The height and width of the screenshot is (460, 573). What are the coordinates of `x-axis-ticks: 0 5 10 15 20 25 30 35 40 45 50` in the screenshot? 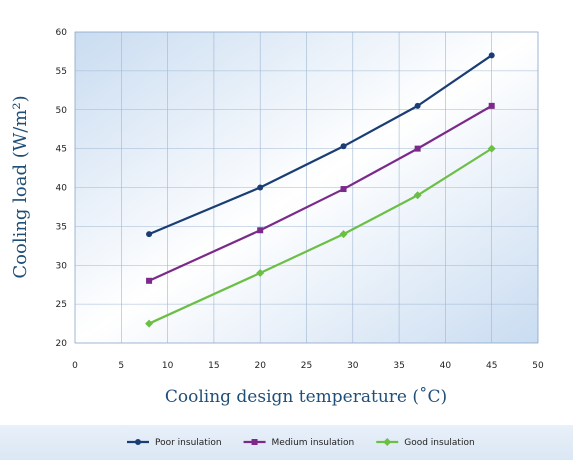 It's located at (308, 366).